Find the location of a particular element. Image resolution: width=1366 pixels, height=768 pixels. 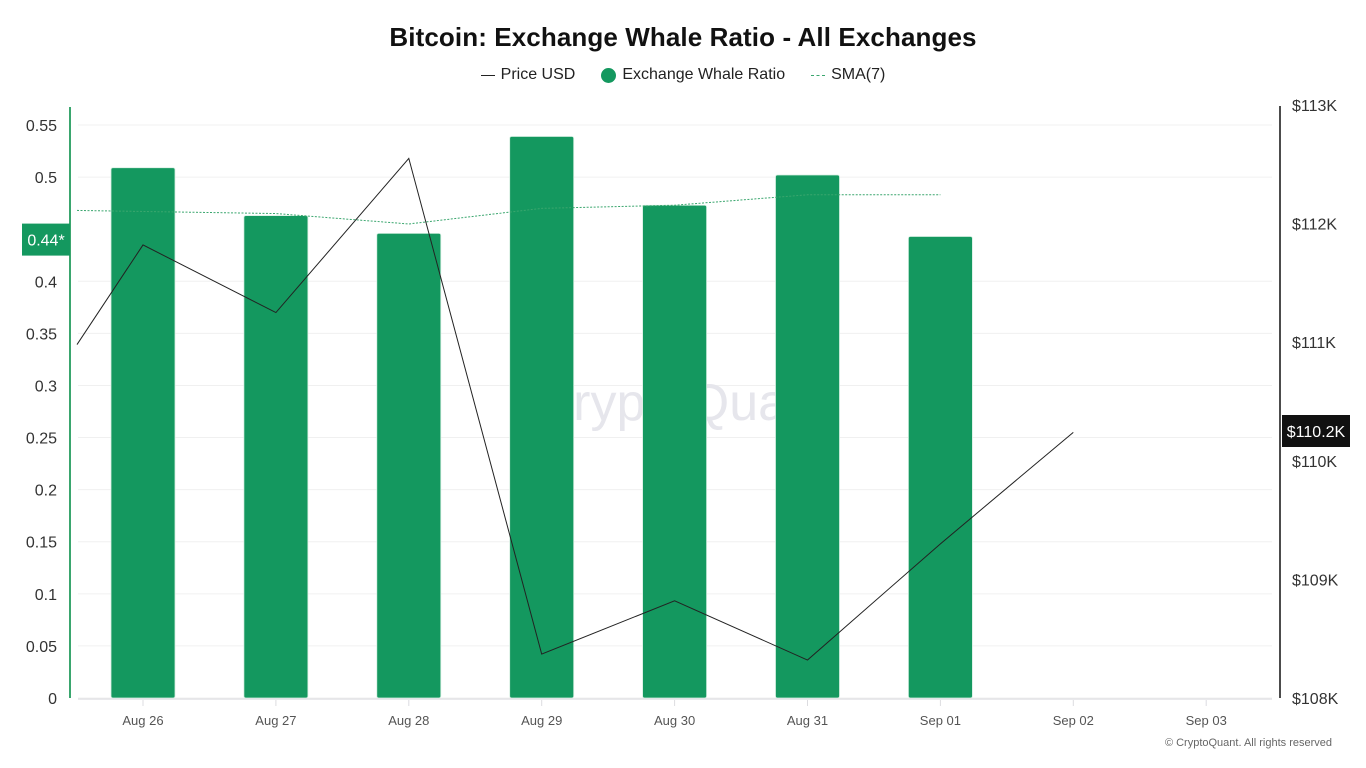

left-axis-tick-label: 0.35 is located at coordinates (41, 334).